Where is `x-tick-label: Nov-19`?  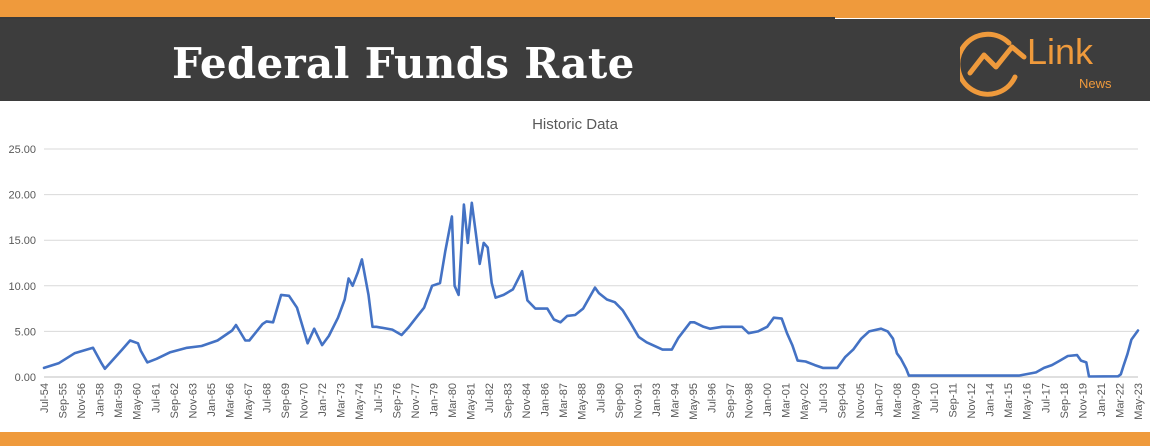 x-tick-label: Nov-19 is located at coordinates (1083, 400).